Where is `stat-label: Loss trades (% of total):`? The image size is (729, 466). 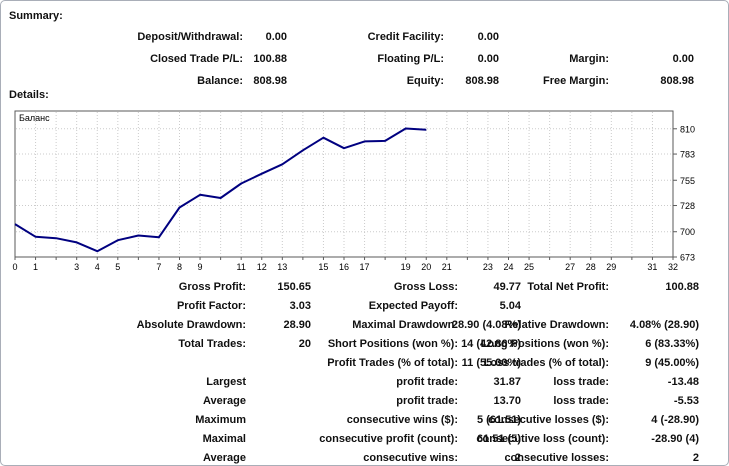
stat-label: Loss trades (% of total): is located at coordinates (546, 362).